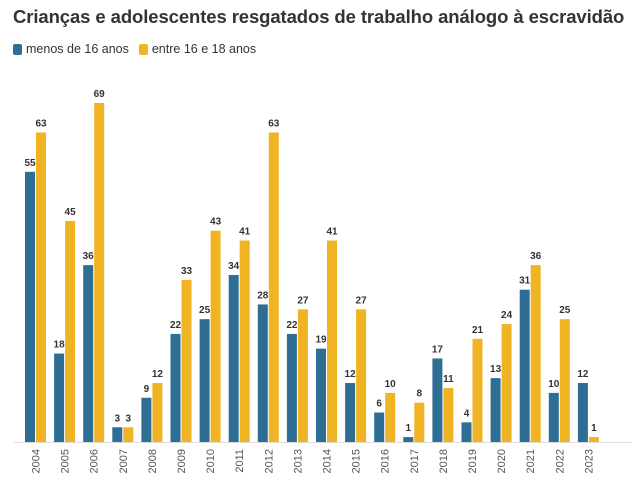 This screenshot has width=635, height=482. What do you see at coordinates (176, 325) in the screenshot?
I see `value-label-under-16-2009: 22` at bounding box center [176, 325].